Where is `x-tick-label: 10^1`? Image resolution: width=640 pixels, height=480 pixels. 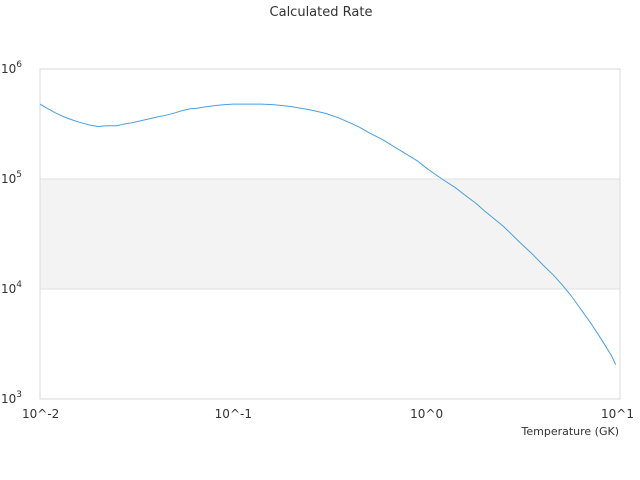 x-tick-label: 10^1 is located at coordinates (617, 414).